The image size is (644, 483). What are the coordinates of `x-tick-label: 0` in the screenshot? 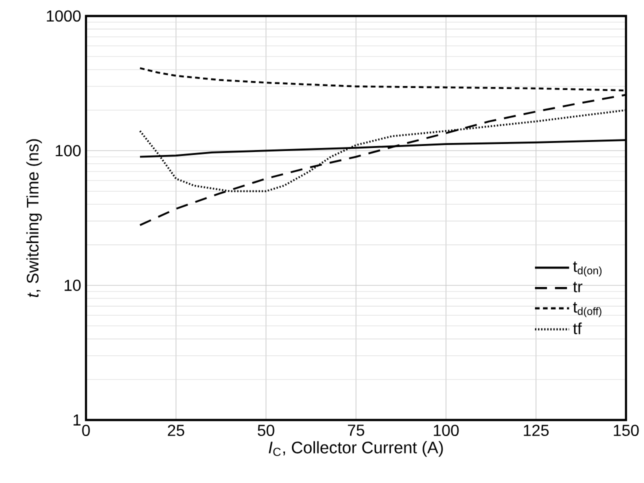 It's located at (86, 430).